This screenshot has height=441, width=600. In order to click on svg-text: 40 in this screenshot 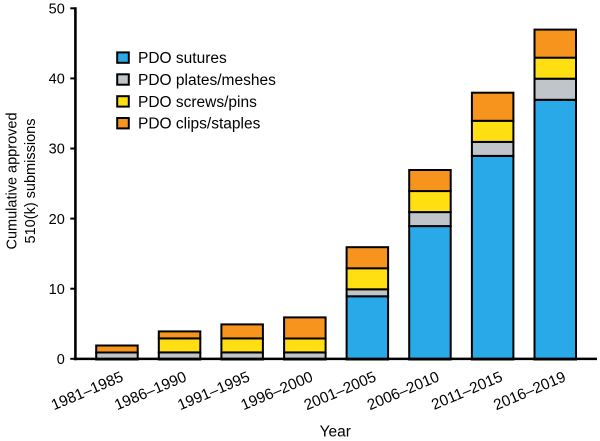, I will do `click(57, 80)`.